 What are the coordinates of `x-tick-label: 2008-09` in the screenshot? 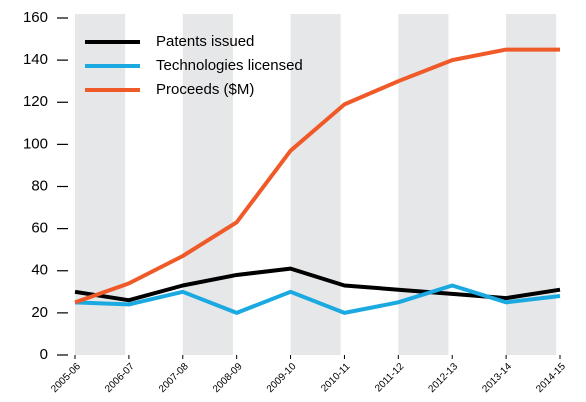 It's located at (228, 378).